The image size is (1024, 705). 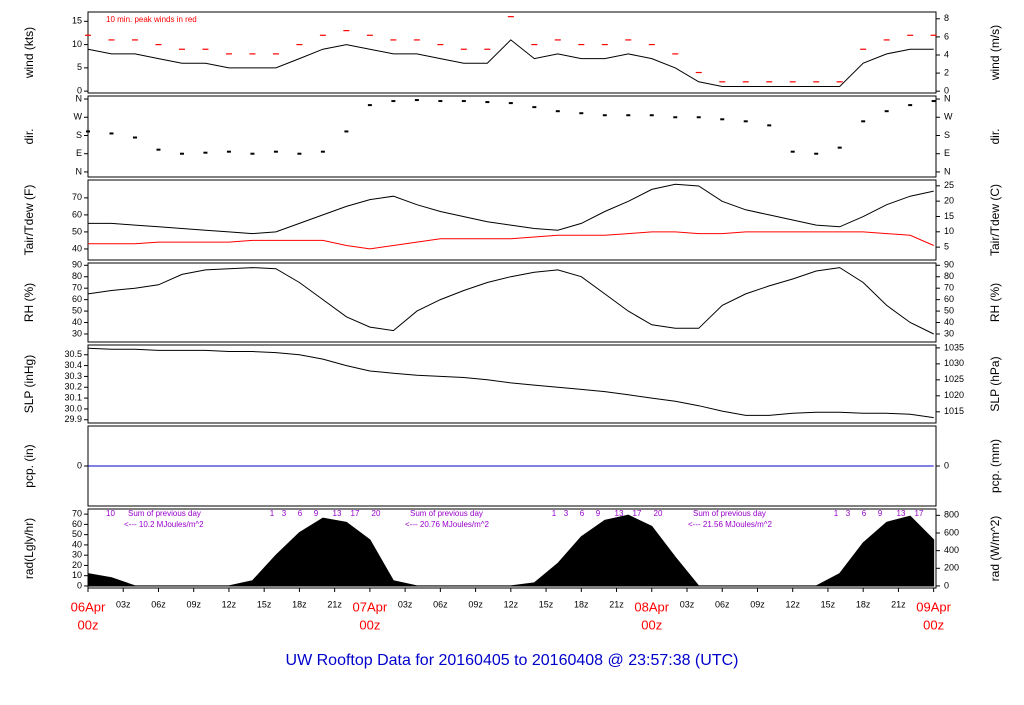 I want to click on y-axis-label: RH (%), so click(x=29, y=302).